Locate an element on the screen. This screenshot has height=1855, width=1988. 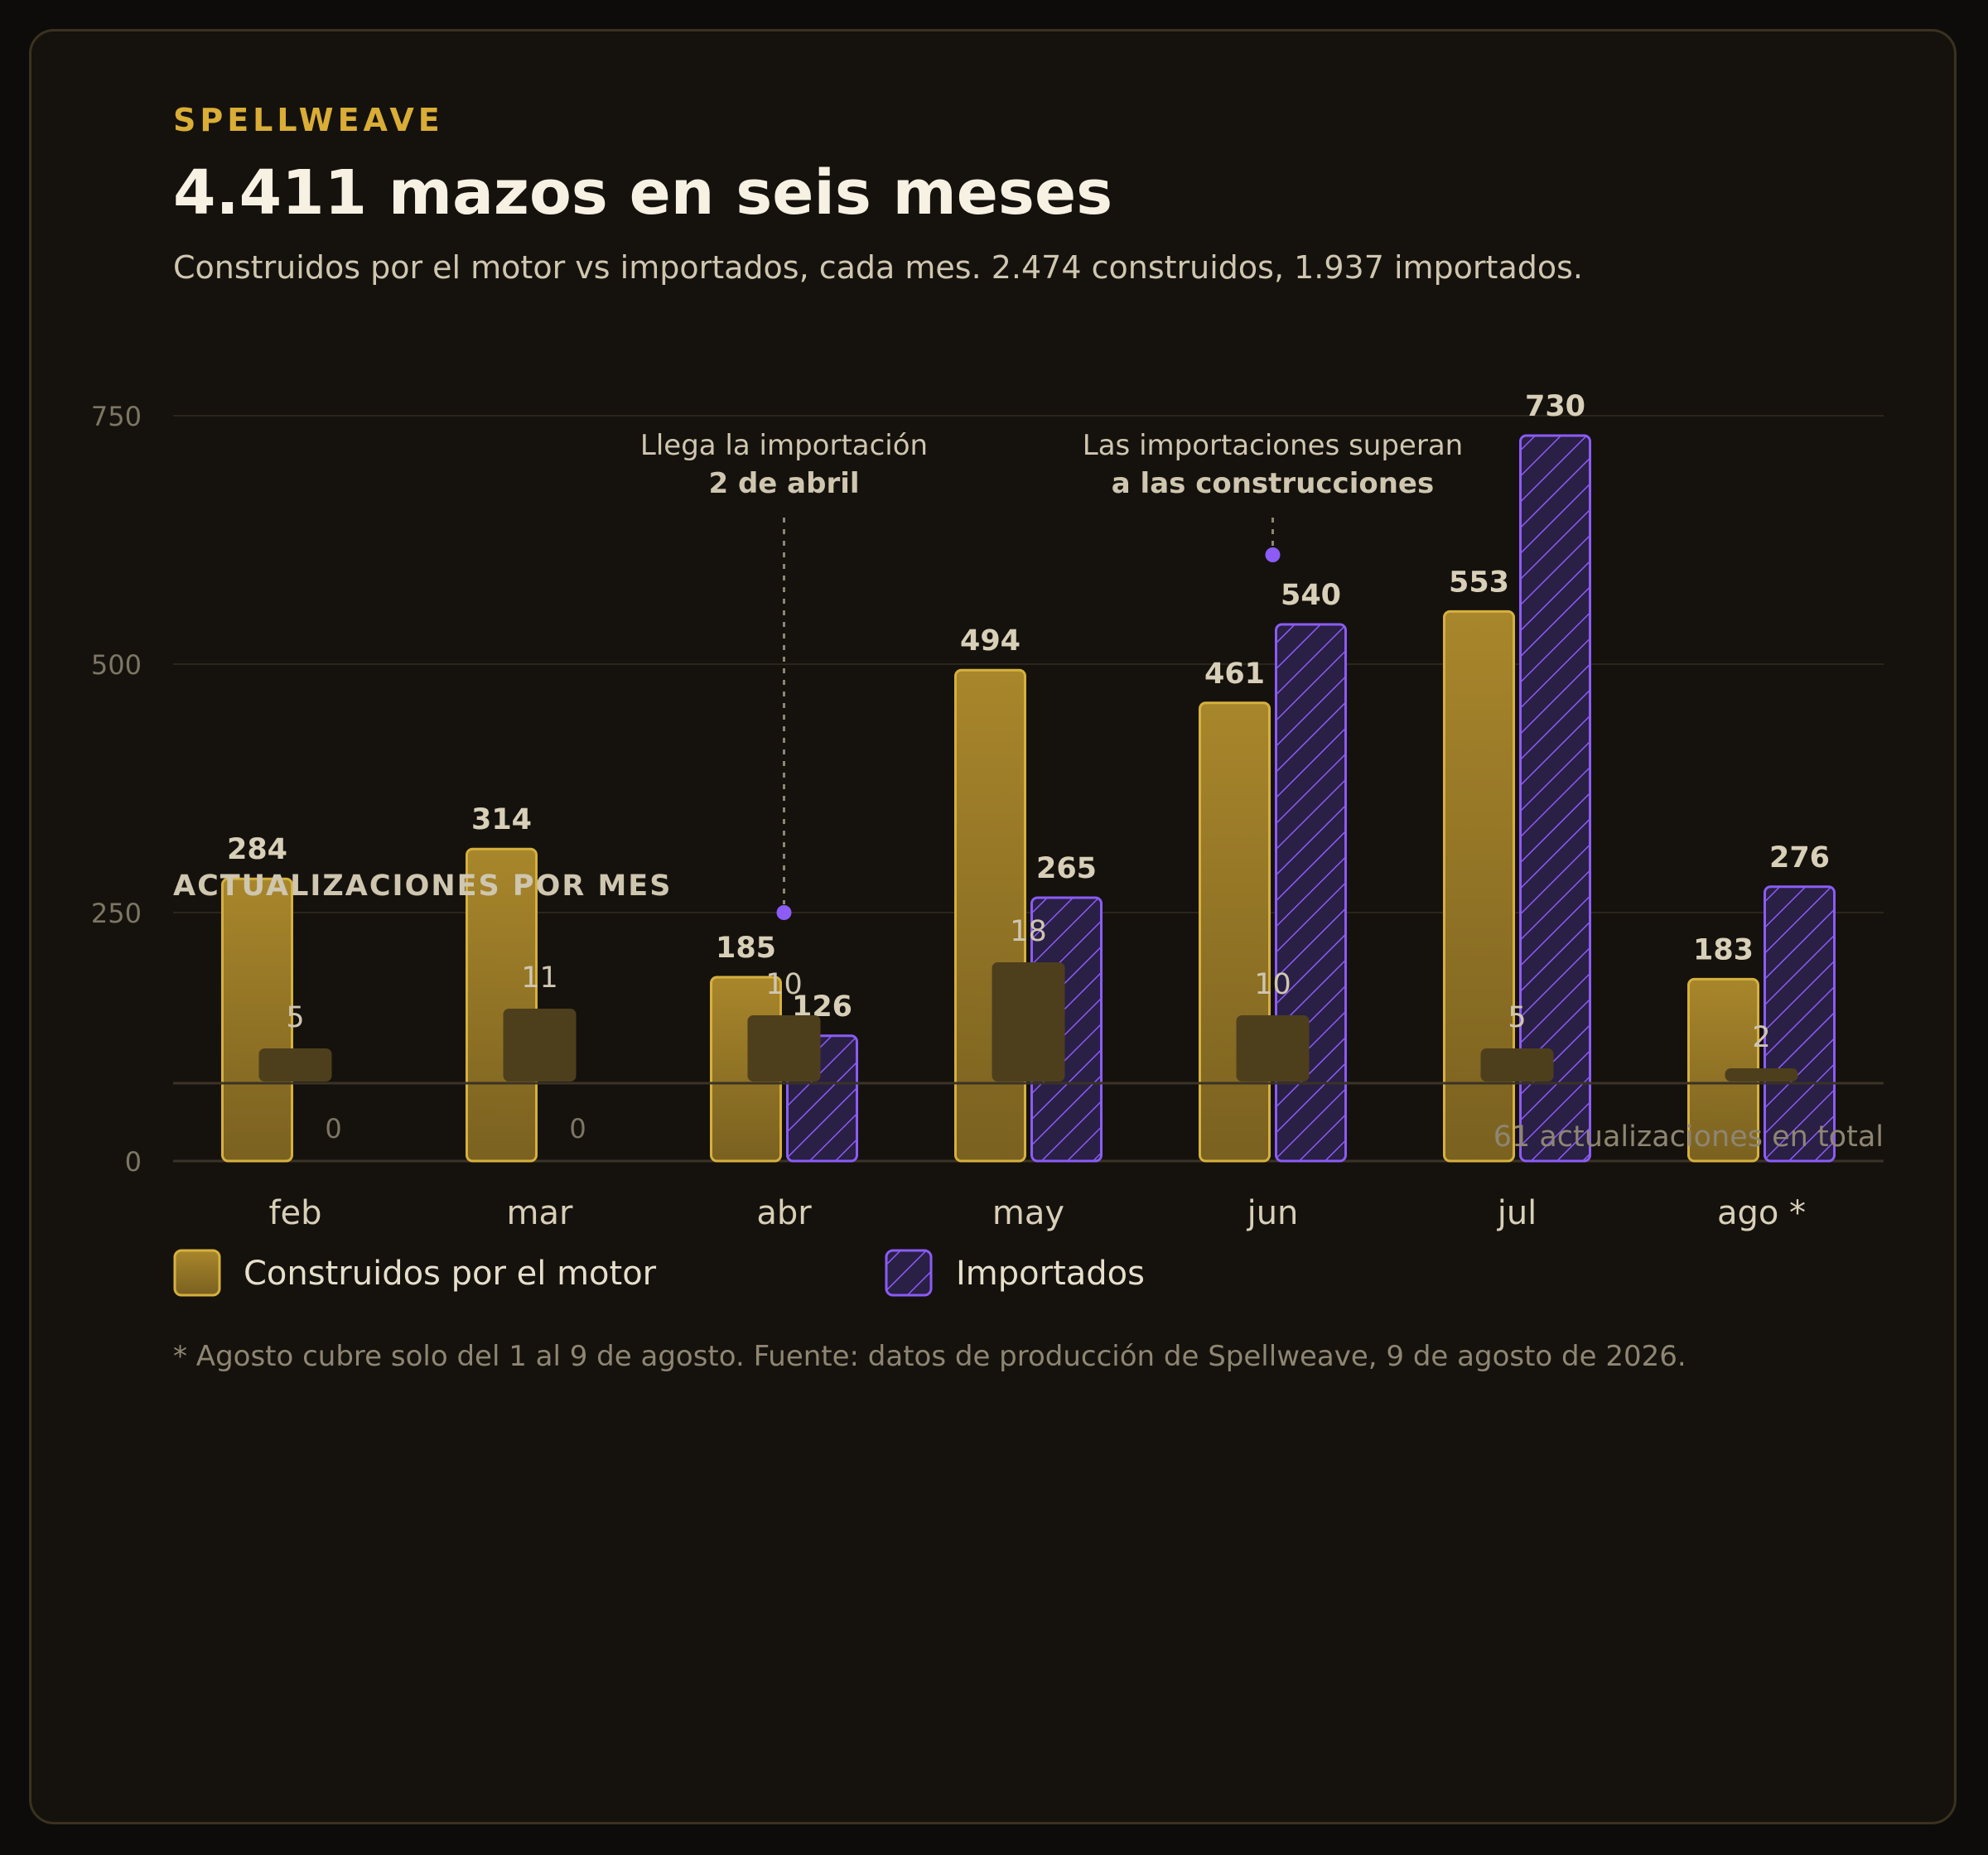
x-tick-label: may is located at coordinates (1028, 1213).